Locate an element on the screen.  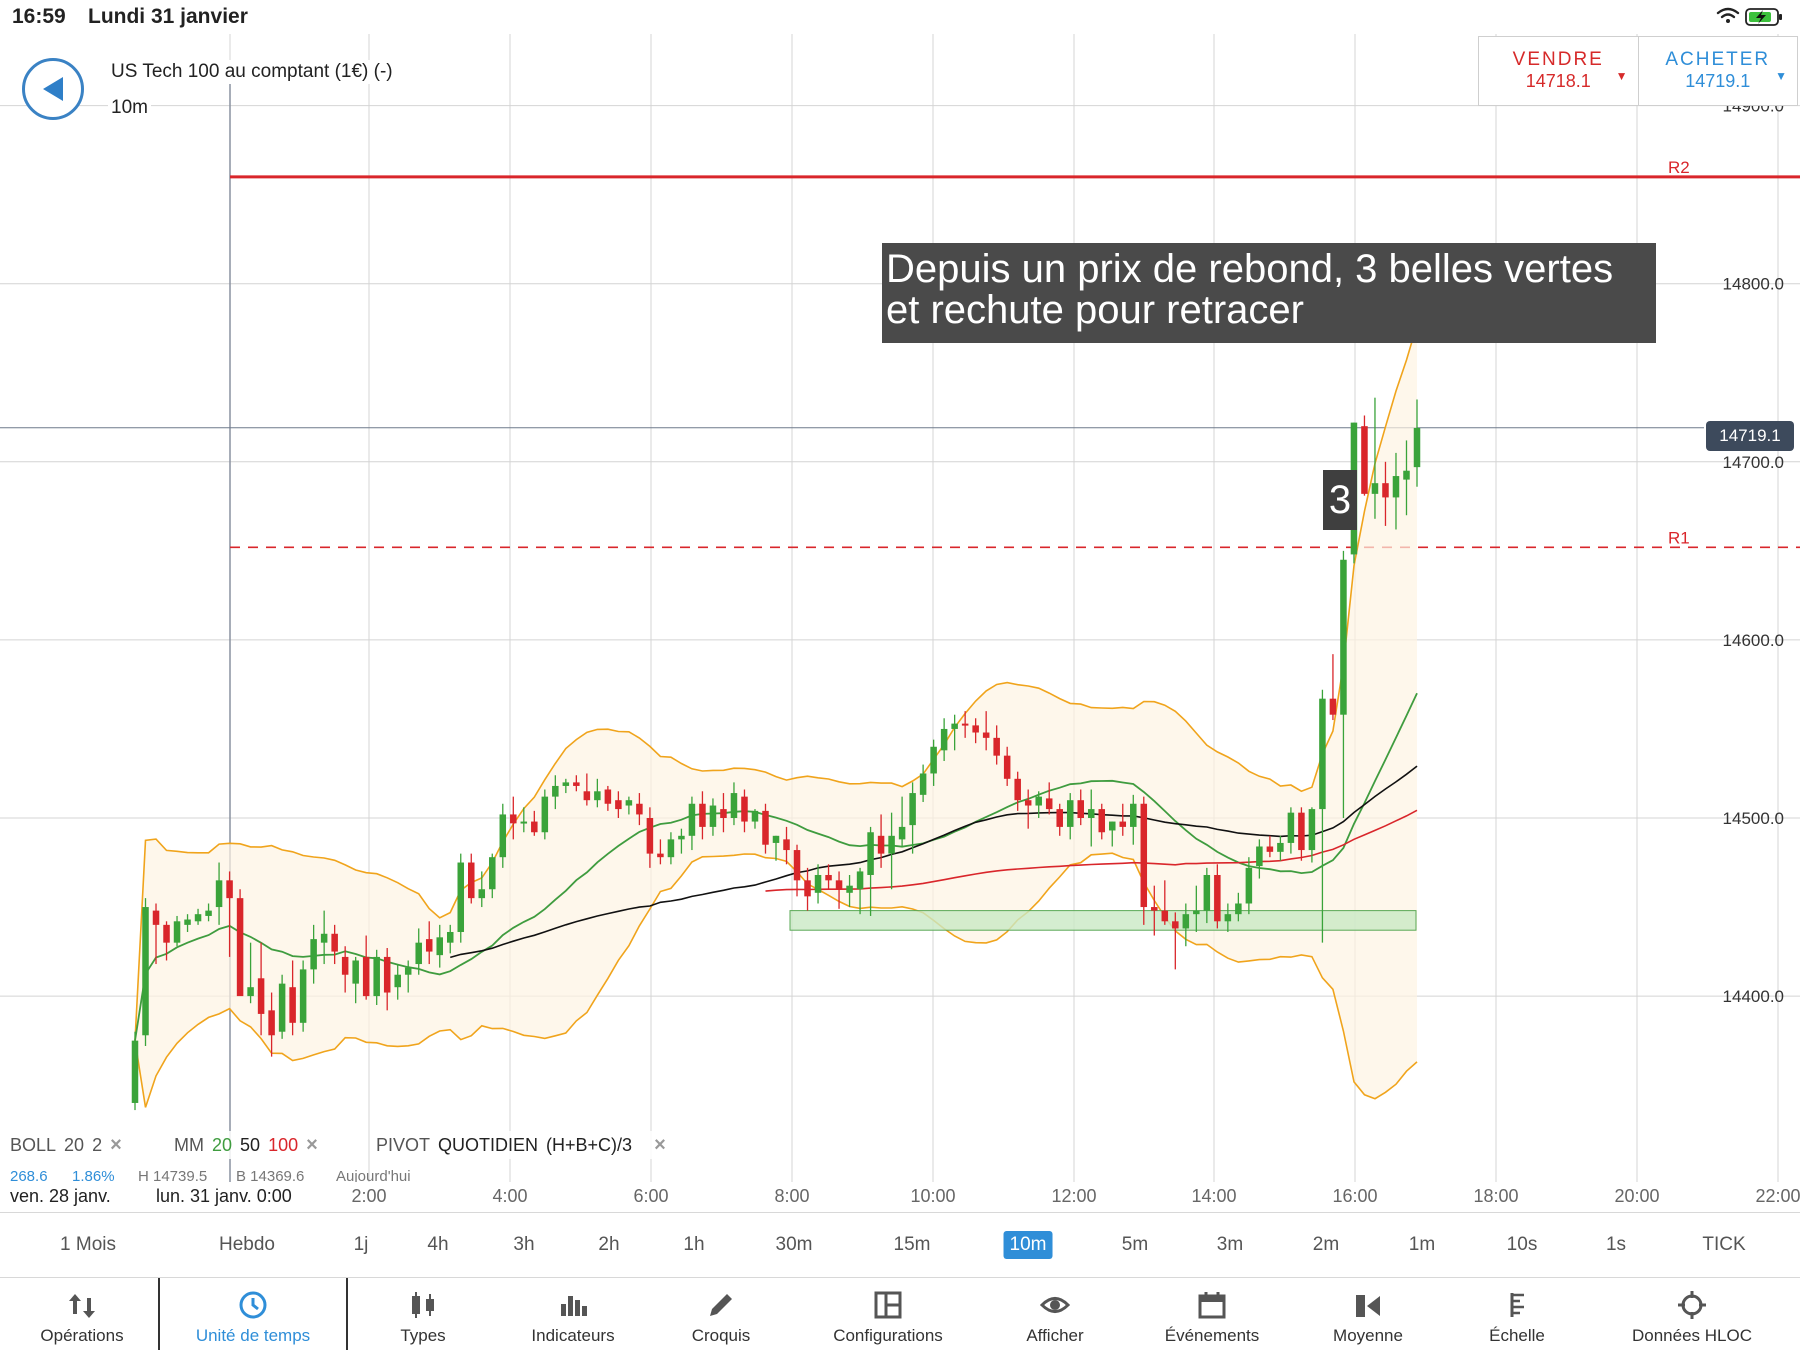
toolbar-moyenne: Moyenne is located at coordinates (1368, 1314).